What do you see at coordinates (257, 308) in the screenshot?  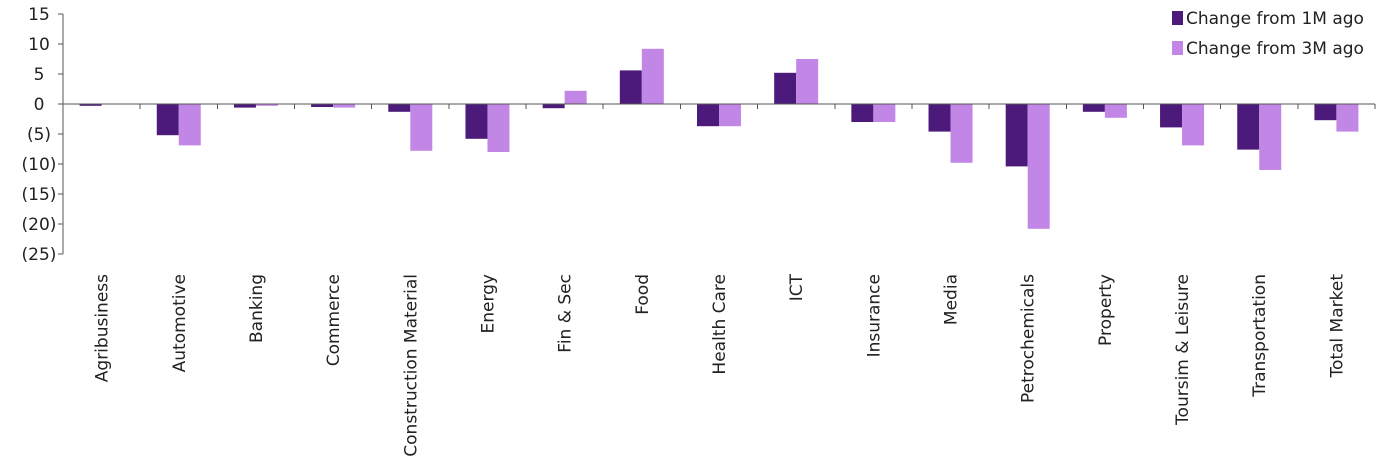 I see `category-label: Banking` at bounding box center [257, 308].